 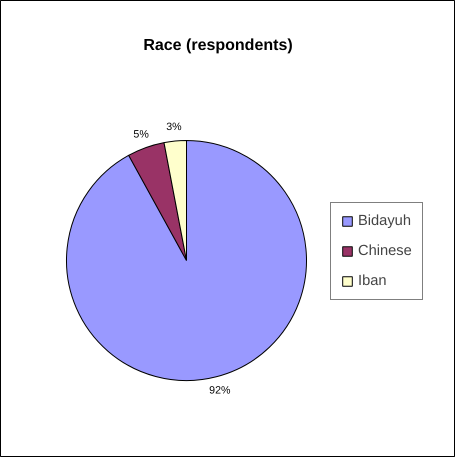 I want to click on legend-label: Bidayuh, so click(x=384, y=221).